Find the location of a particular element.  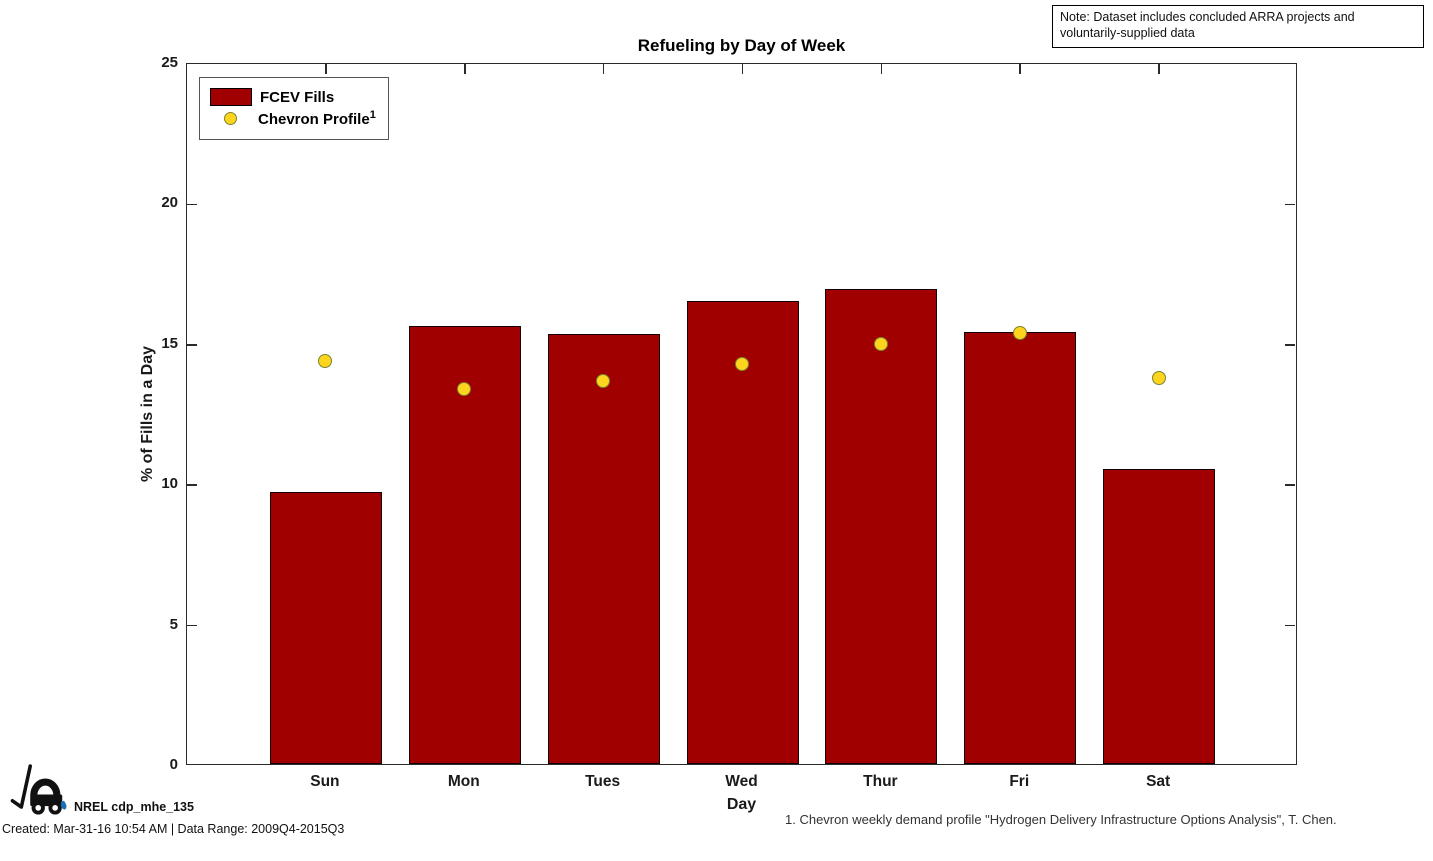

scatter-dot-wed is located at coordinates (741, 363).